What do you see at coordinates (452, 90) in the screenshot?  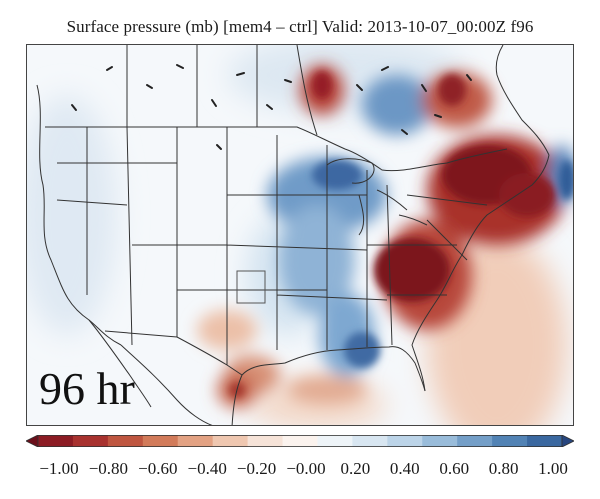 I see `labrador-strong-negative` at bounding box center [452, 90].